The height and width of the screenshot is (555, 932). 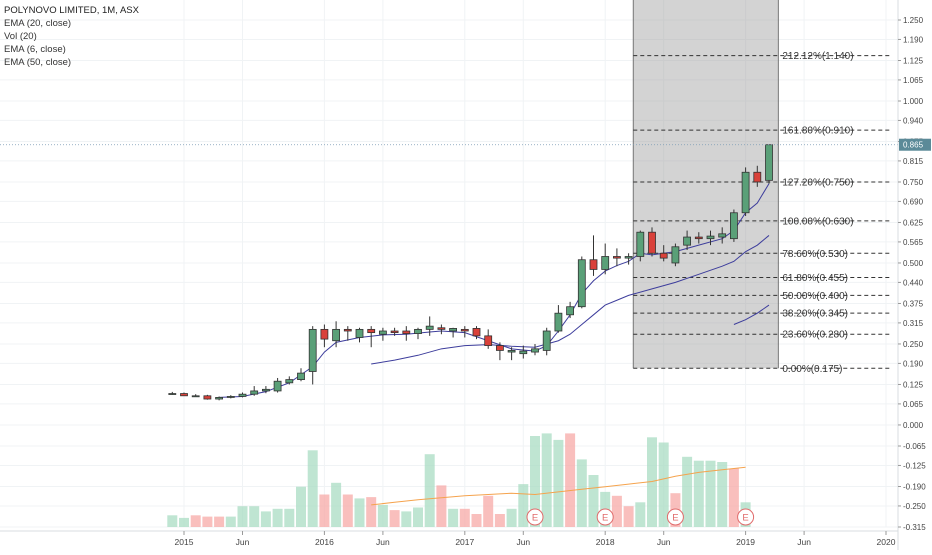 What do you see at coordinates (35, 49) in the screenshot?
I see `legend-ema-6: EMA (6, close)` at bounding box center [35, 49].